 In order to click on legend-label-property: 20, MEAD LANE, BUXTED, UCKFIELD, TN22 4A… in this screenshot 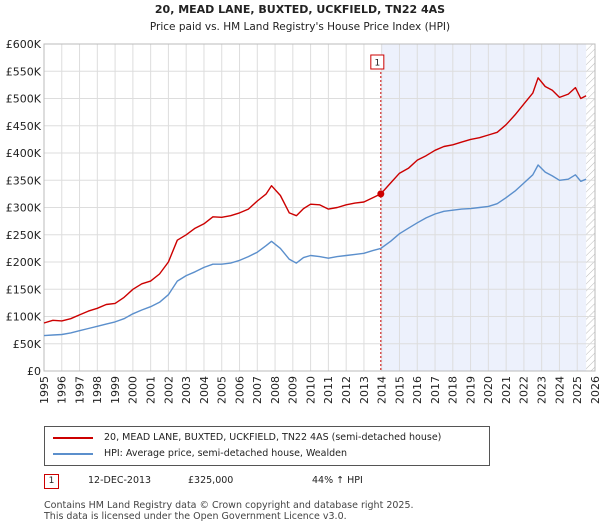, I will do `click(273, 437)`.